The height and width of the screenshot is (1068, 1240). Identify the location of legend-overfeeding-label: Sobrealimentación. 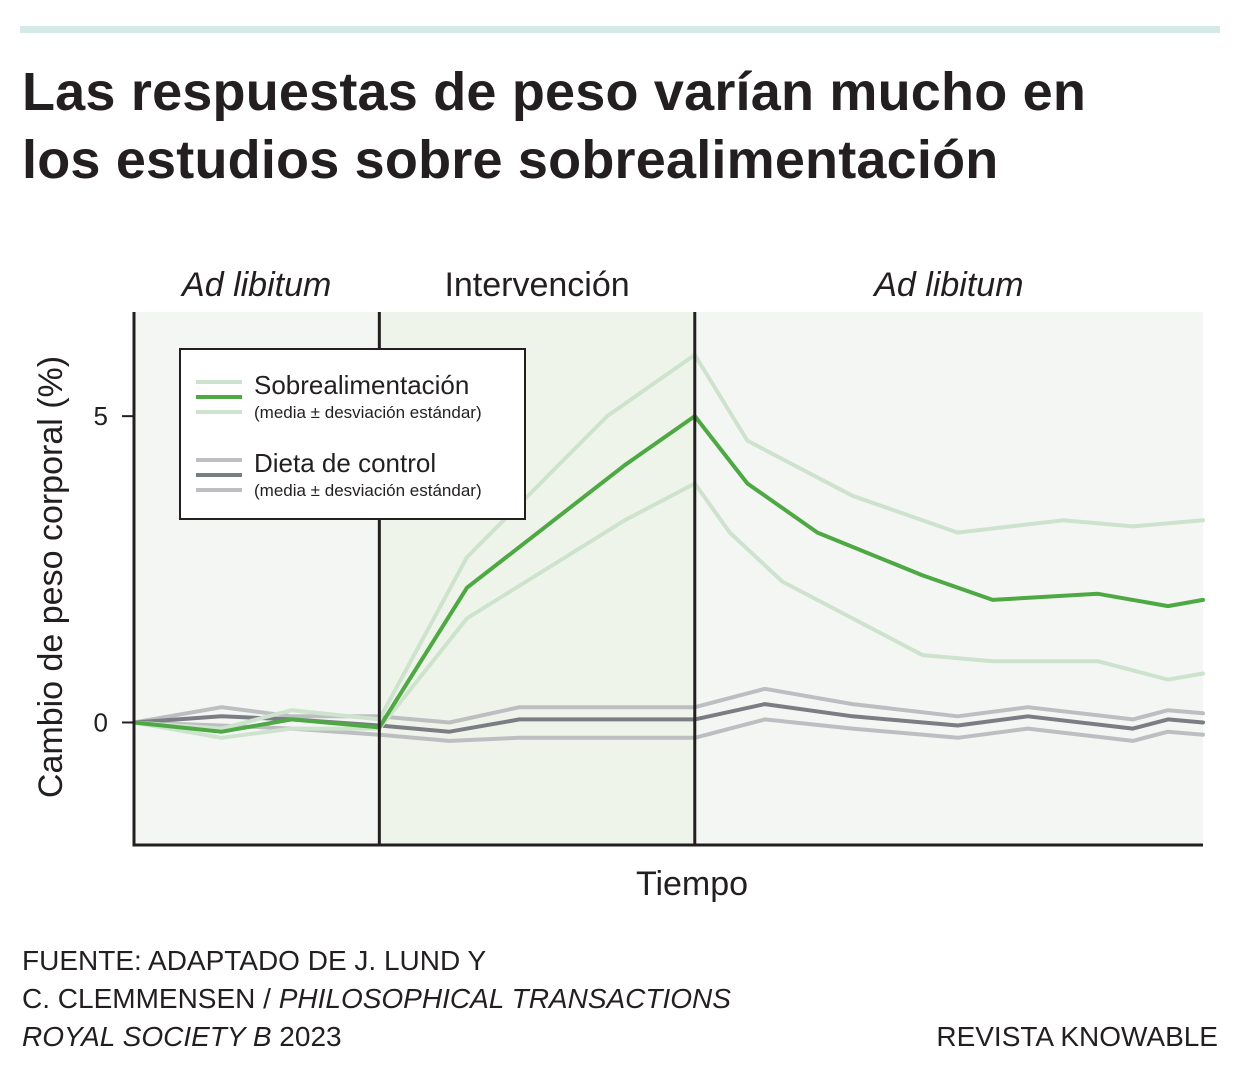
(361, 385).